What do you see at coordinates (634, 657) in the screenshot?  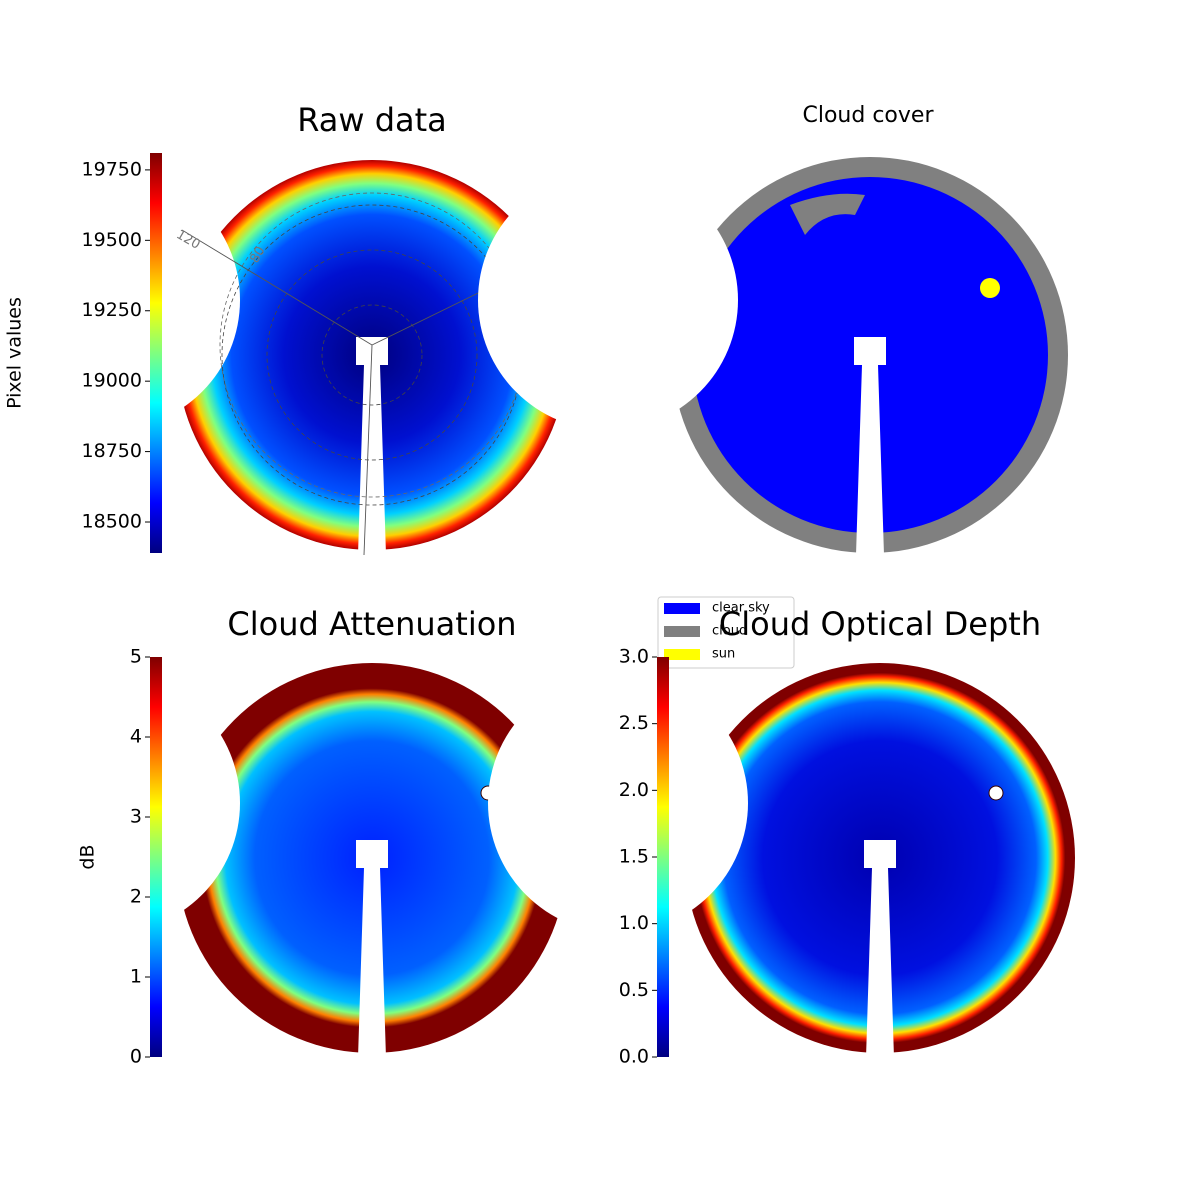 I see `colorbar-tick-label: 3.0` at bounding box center [634, 657].